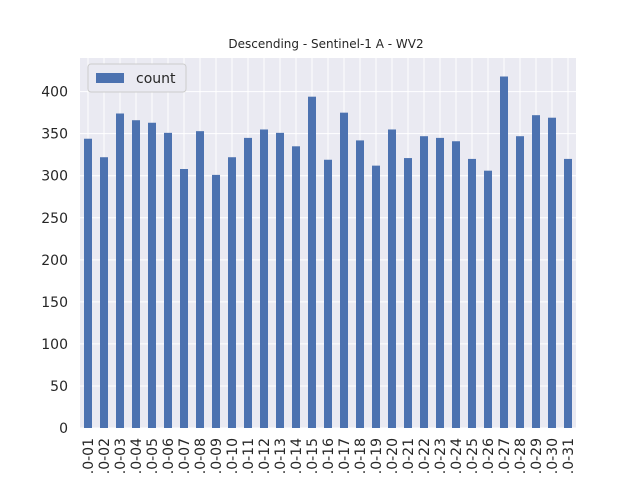  I want to click on y-tick-label: 350, so click(54, 135).